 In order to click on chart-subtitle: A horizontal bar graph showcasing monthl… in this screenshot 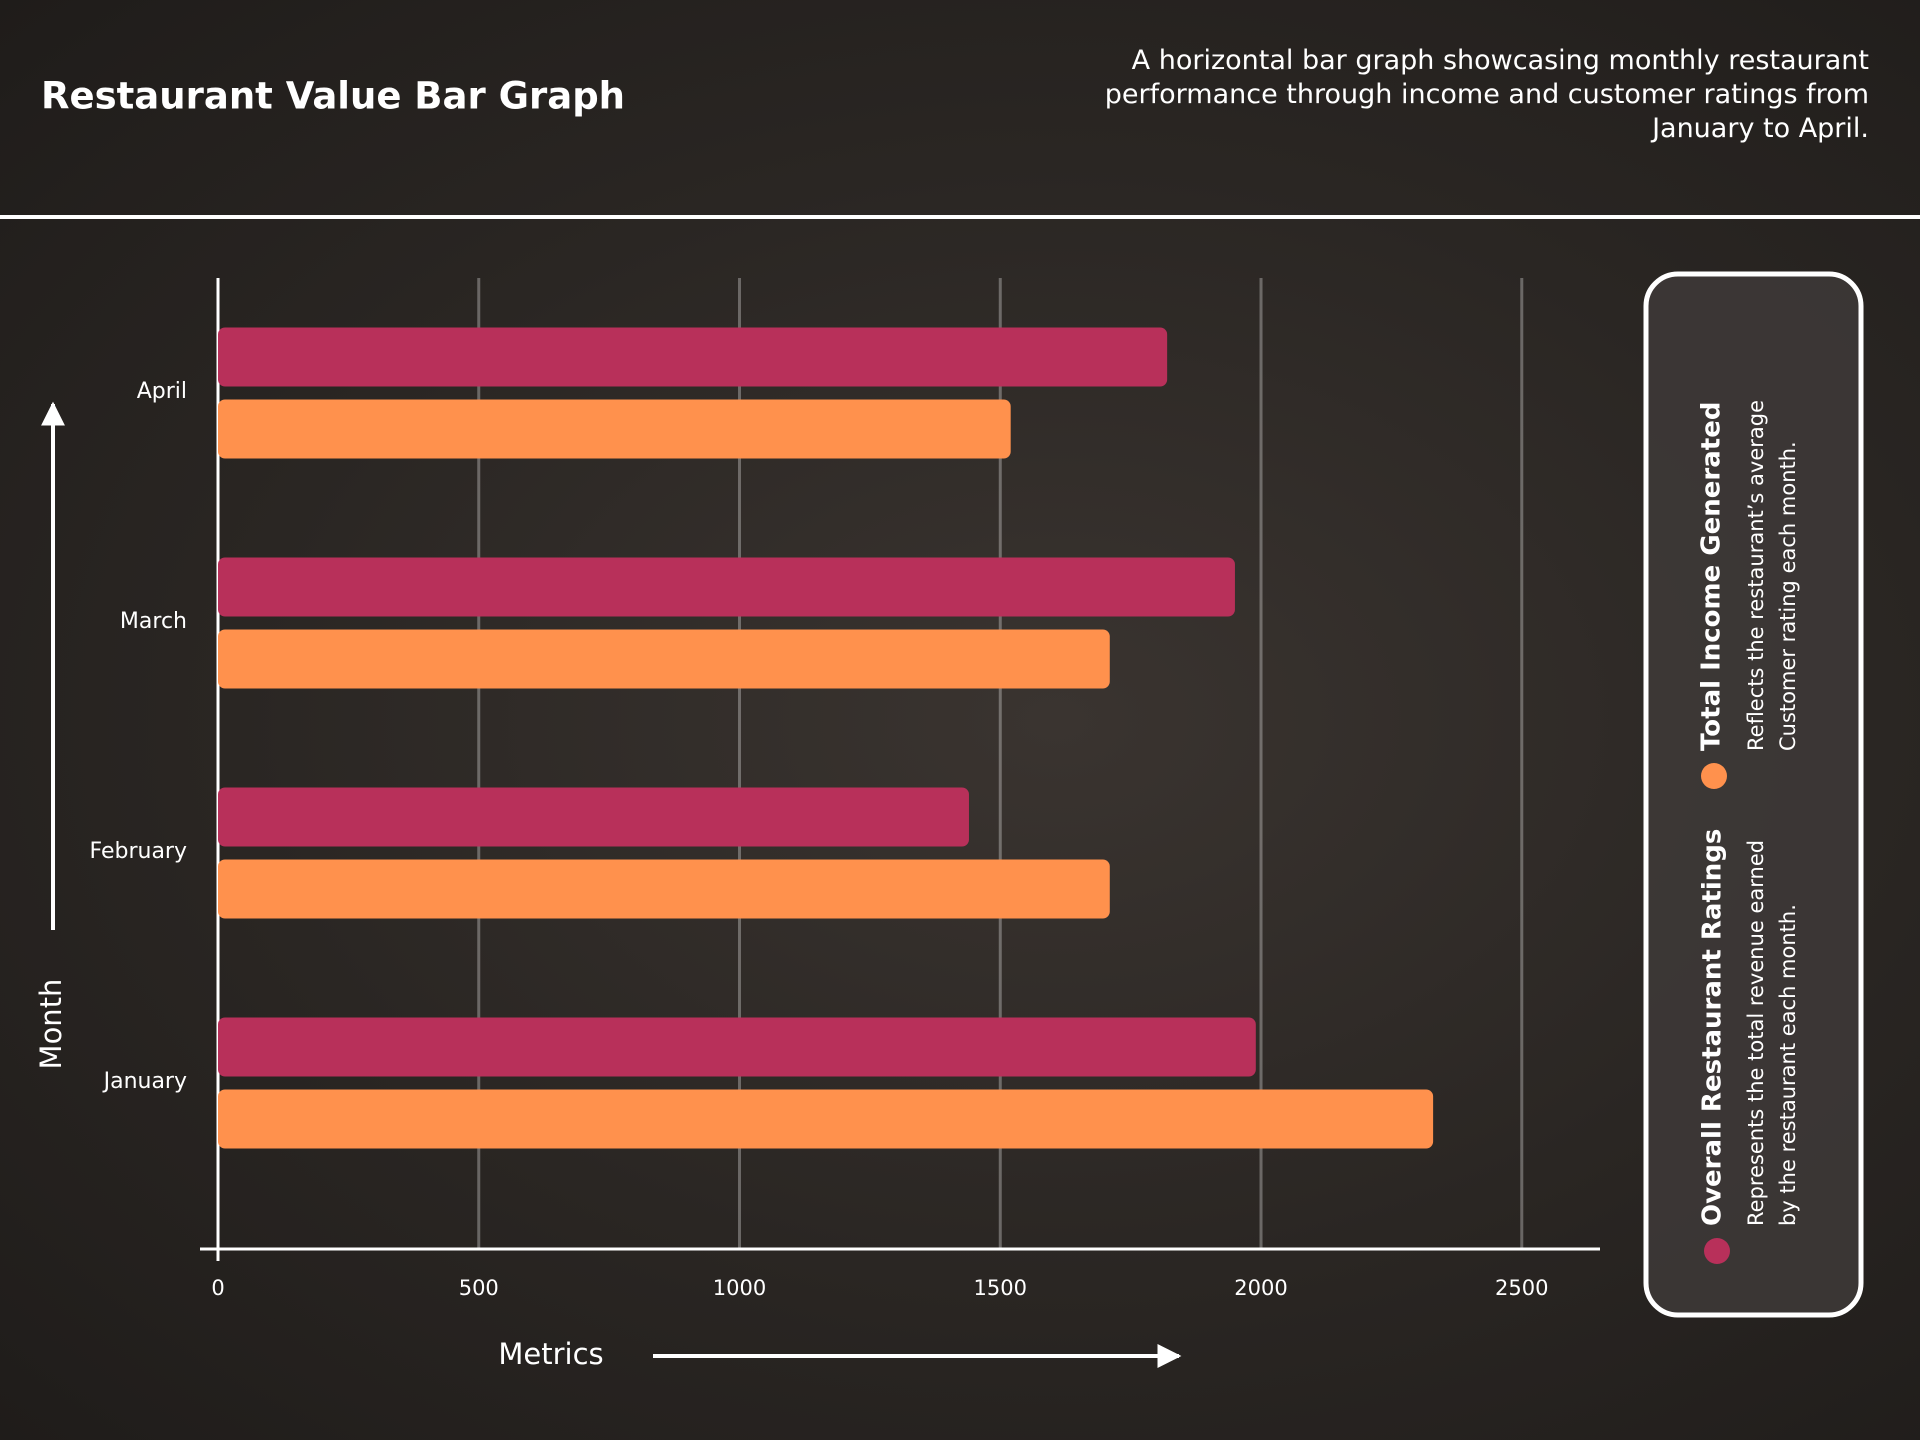, I will do `click(1486, 94)`.